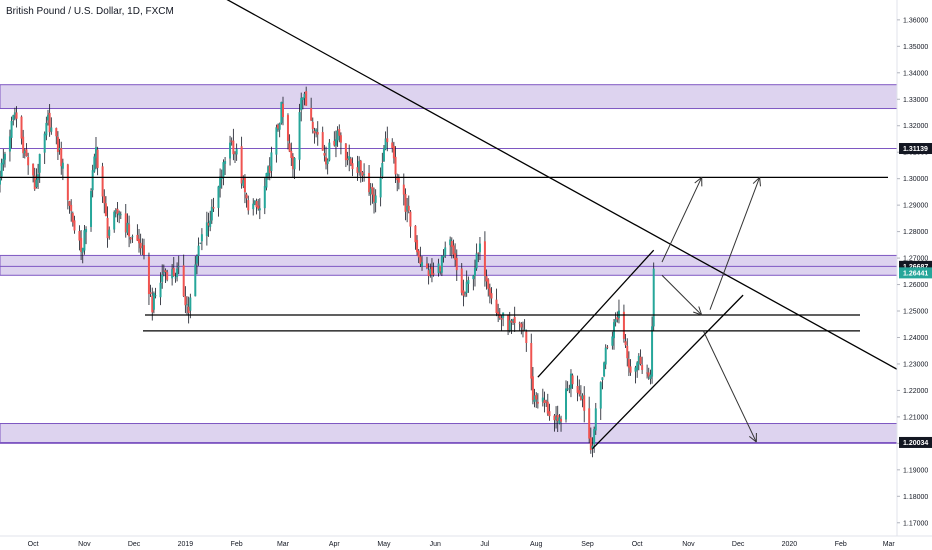 This screenshot has height=550, width=932. What do you see at coordinates (915, 149) in the screenshot?
I see `price-badge: 1.31139` at bounding box center [915, 149].